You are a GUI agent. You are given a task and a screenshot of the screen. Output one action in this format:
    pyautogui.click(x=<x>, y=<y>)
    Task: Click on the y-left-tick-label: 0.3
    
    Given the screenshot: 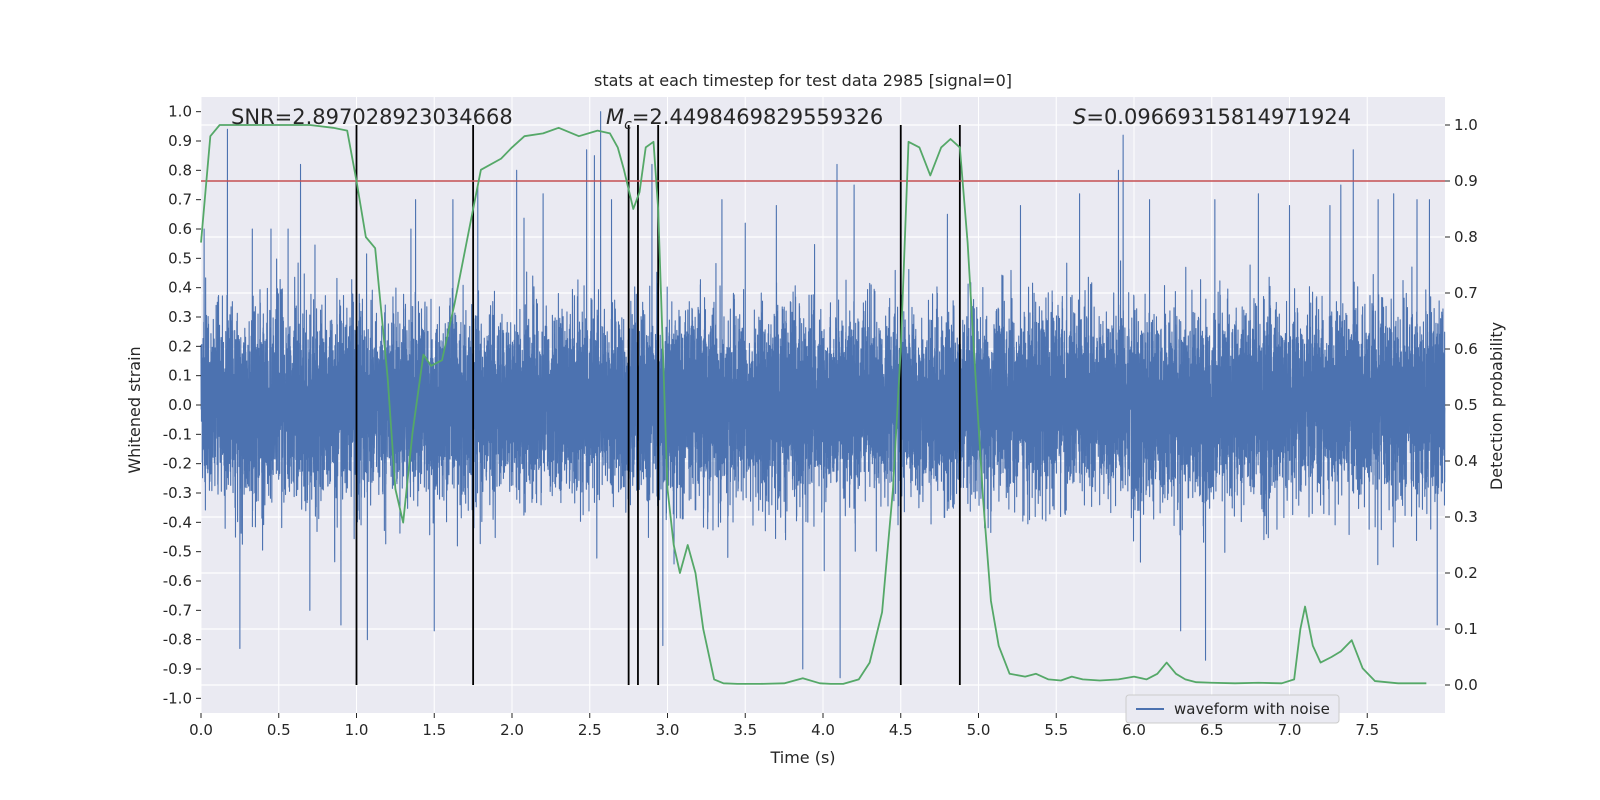 What is the action you would take?
    pyautogui.click(x=180, y=317)
    